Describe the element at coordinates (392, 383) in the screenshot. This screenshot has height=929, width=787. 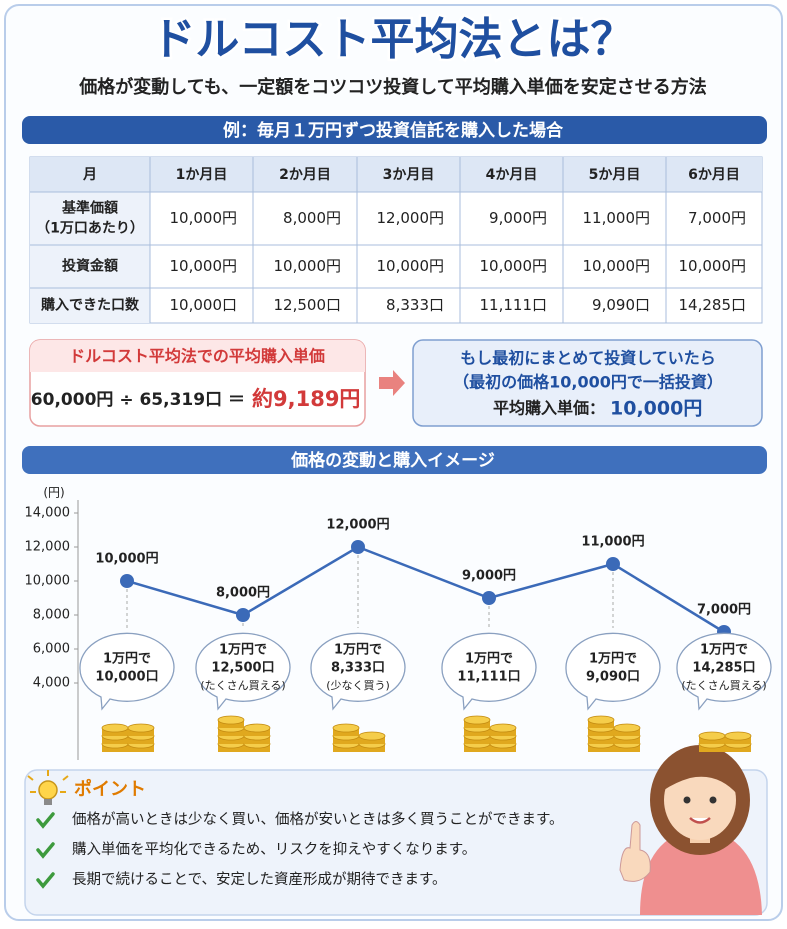
I see `arrow` at that location.